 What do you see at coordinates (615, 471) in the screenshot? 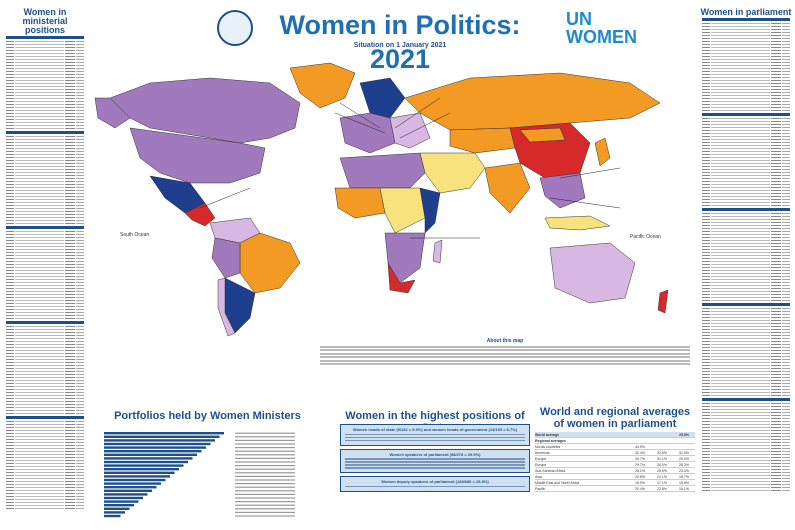
I see `average-row: Sub-Saharan Africa 25.1% 25.5% 23.4%` at bounding box center [615, 471].